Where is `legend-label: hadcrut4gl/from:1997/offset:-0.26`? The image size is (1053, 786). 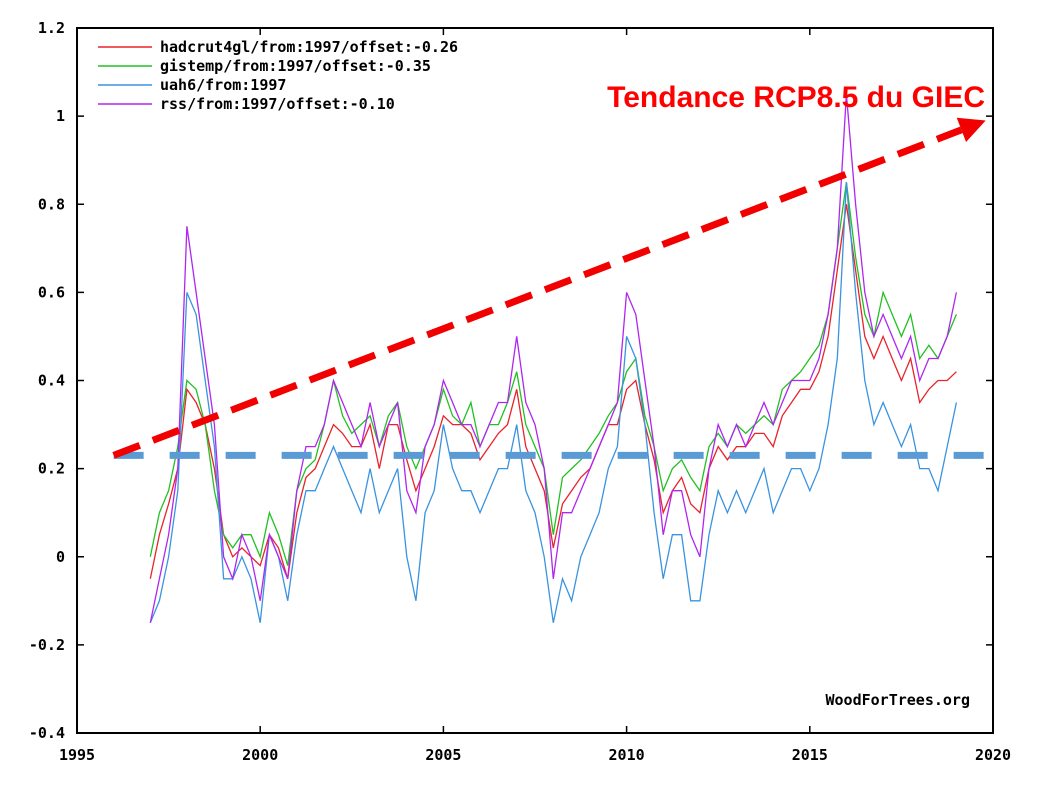 legend-label: hadcrut4gl/from:1997/offset:-0.26 is located at coordinates (309, 47).